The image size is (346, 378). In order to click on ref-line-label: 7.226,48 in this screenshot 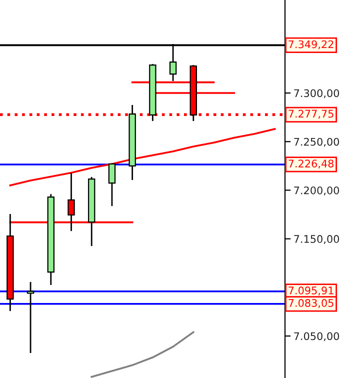, I will do `click(311, 164)`.